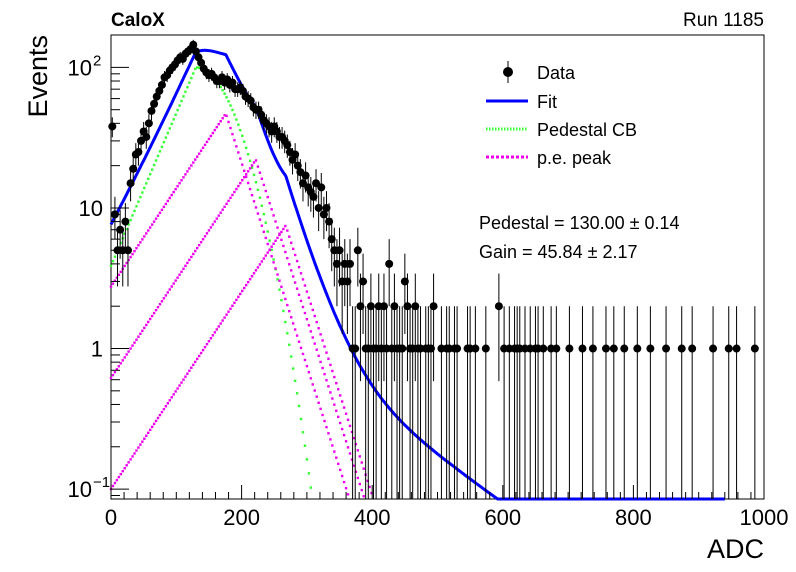  What do you see at coordinates (241, 517) in the screenshot?
I see `x-tick-label: 200` at bounding box center [241, 517].